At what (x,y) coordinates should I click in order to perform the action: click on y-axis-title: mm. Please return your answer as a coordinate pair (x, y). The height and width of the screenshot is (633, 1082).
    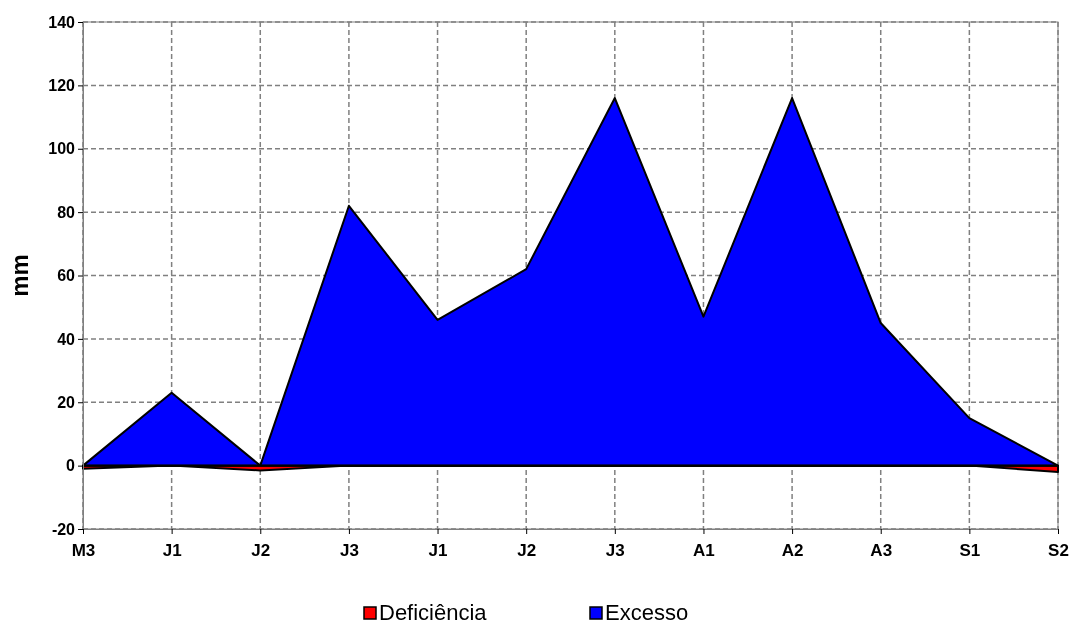
    Looking at the image, I should click on (19, 275).